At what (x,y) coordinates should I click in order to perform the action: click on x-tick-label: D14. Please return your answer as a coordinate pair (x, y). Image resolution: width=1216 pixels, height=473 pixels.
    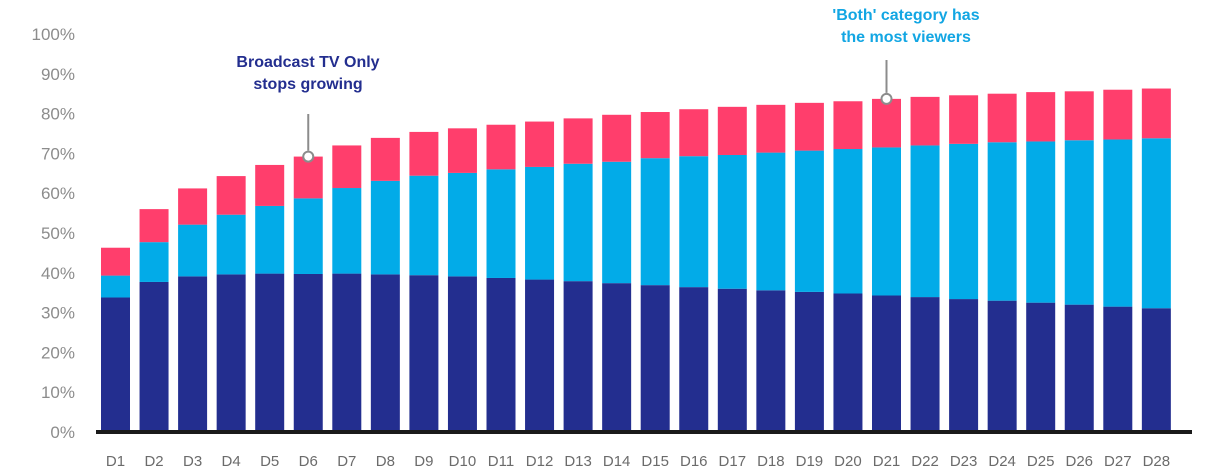
    Looking at the image, I should click on (617, 461).